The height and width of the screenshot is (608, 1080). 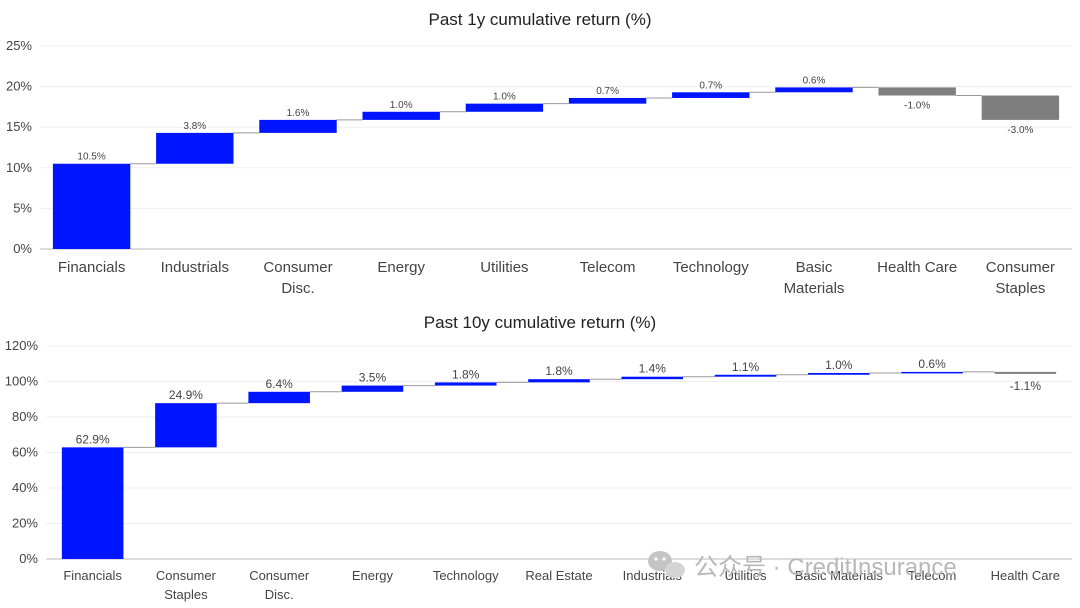 I want to click on category-label: Real Estate, so click(x=558, y=575).